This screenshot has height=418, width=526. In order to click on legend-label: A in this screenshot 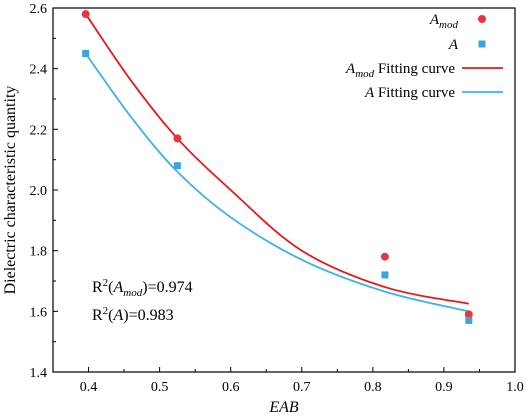, I will do `click(453, 45)`.